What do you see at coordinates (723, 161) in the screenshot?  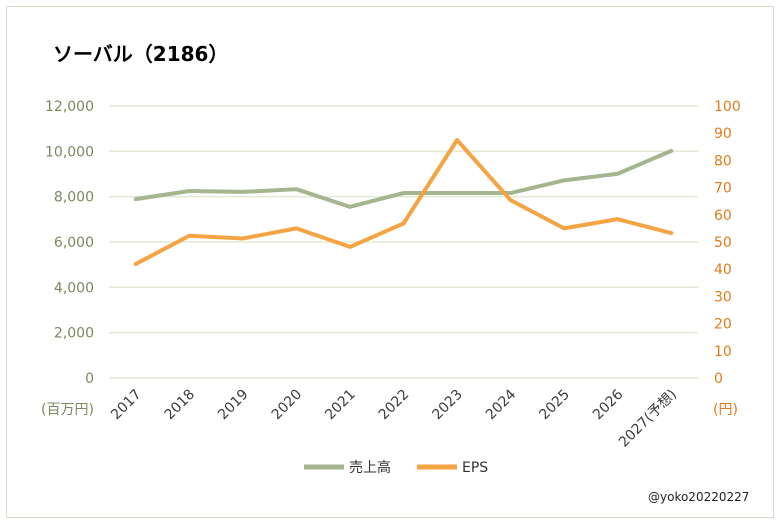 I see `right-tick-label: 80` at bounding box center [723, 161].